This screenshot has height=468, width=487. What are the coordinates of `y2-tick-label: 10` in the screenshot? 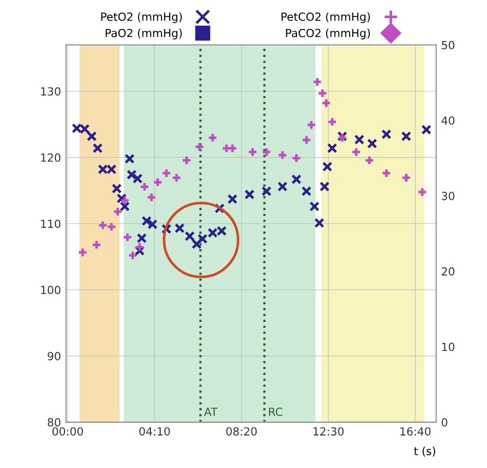 It's located at (448, 347).